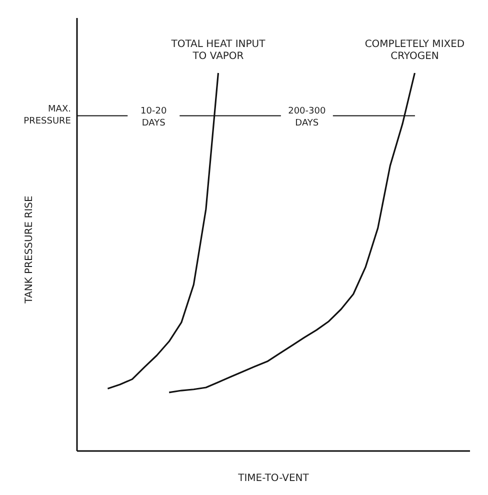 The width and height of the screenshot is (488, 495). I want to click on text: TOTAL HEAT INPUT TO VAPOR, so click(218, 50).